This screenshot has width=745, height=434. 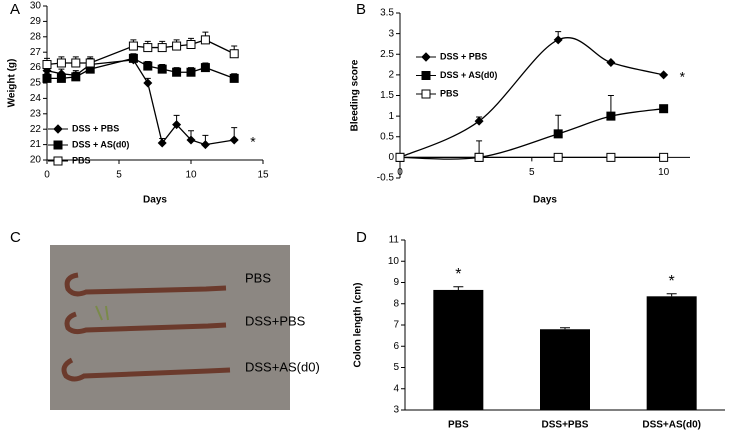 What do you see at coordinates (275, 320) in the screenshot?
I see `photo-label: DSS+PBS` at bounding box center [275, 320].